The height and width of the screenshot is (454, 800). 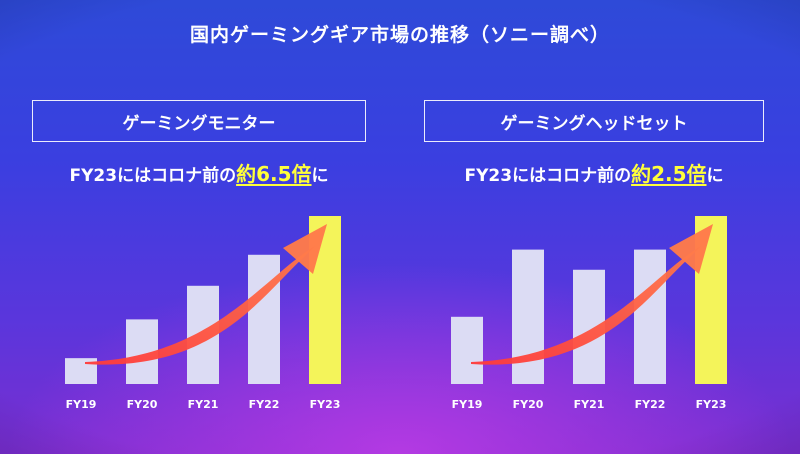 I want to click on monitor-xlabel-fy19: FY19, so click(x=81, y=404).